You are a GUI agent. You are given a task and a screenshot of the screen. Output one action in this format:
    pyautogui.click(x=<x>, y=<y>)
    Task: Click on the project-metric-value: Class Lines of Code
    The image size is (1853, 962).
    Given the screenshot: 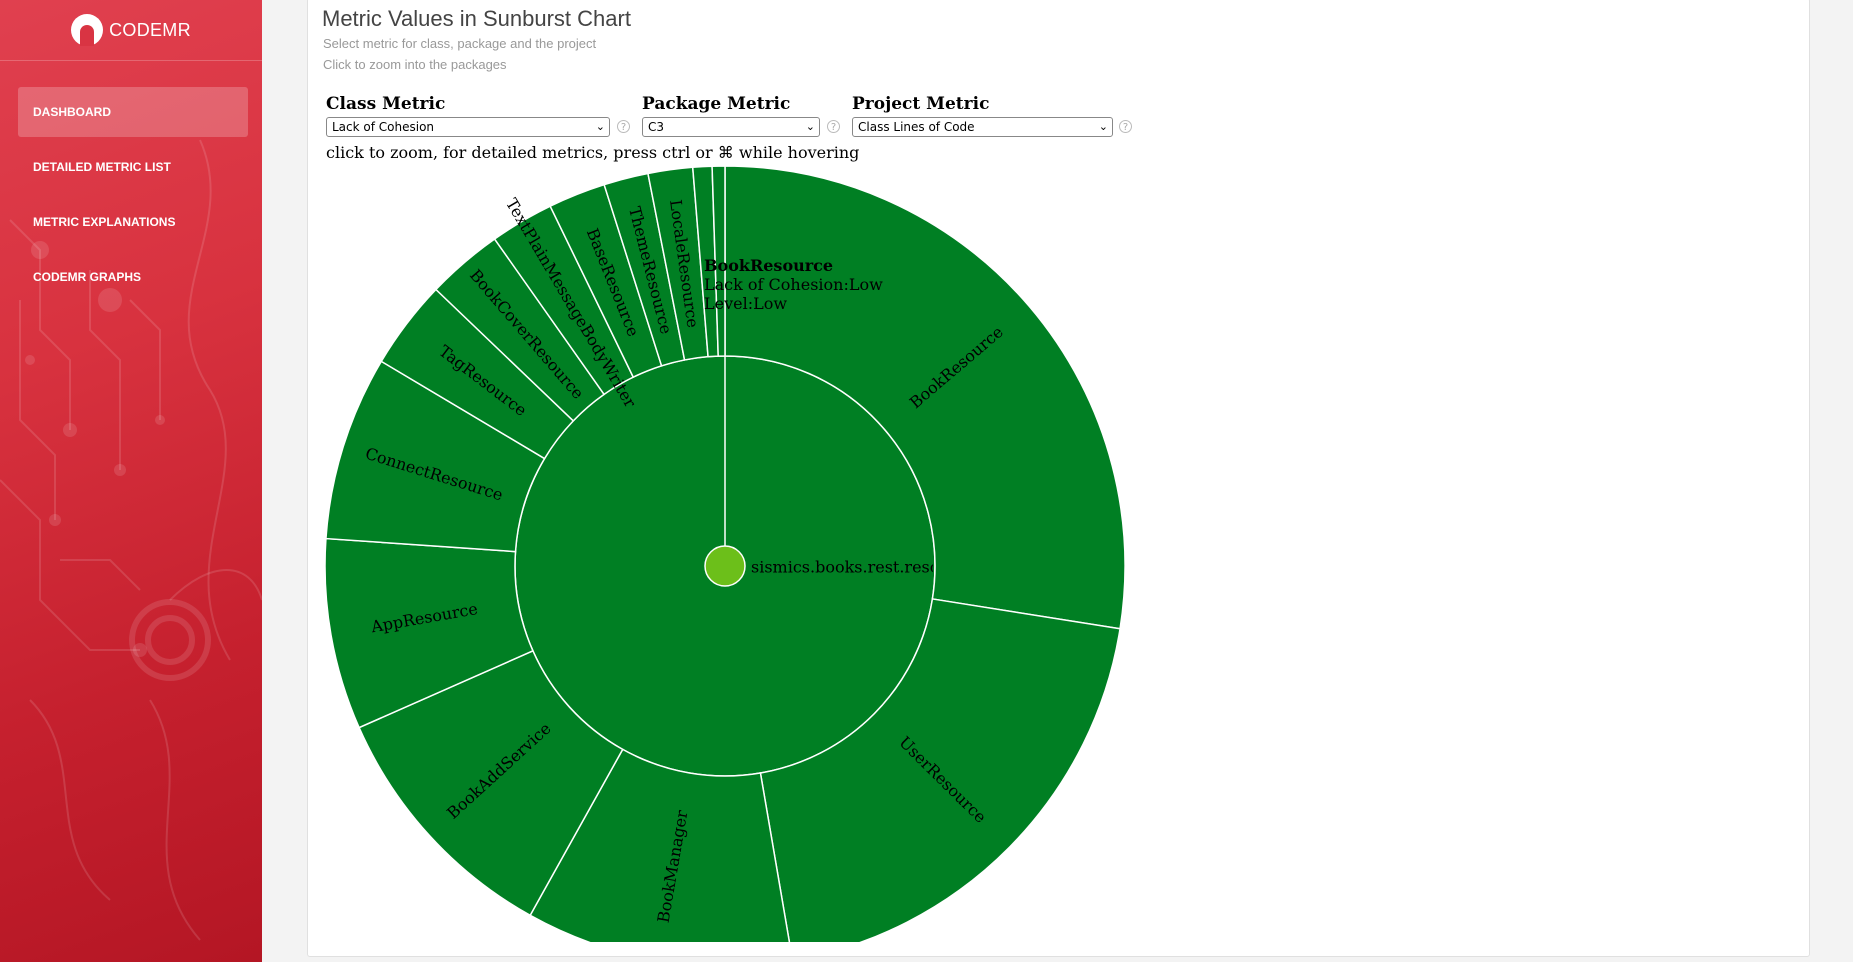 What is the action you would take?
    pyautogui.click(x=916, y=127)
    